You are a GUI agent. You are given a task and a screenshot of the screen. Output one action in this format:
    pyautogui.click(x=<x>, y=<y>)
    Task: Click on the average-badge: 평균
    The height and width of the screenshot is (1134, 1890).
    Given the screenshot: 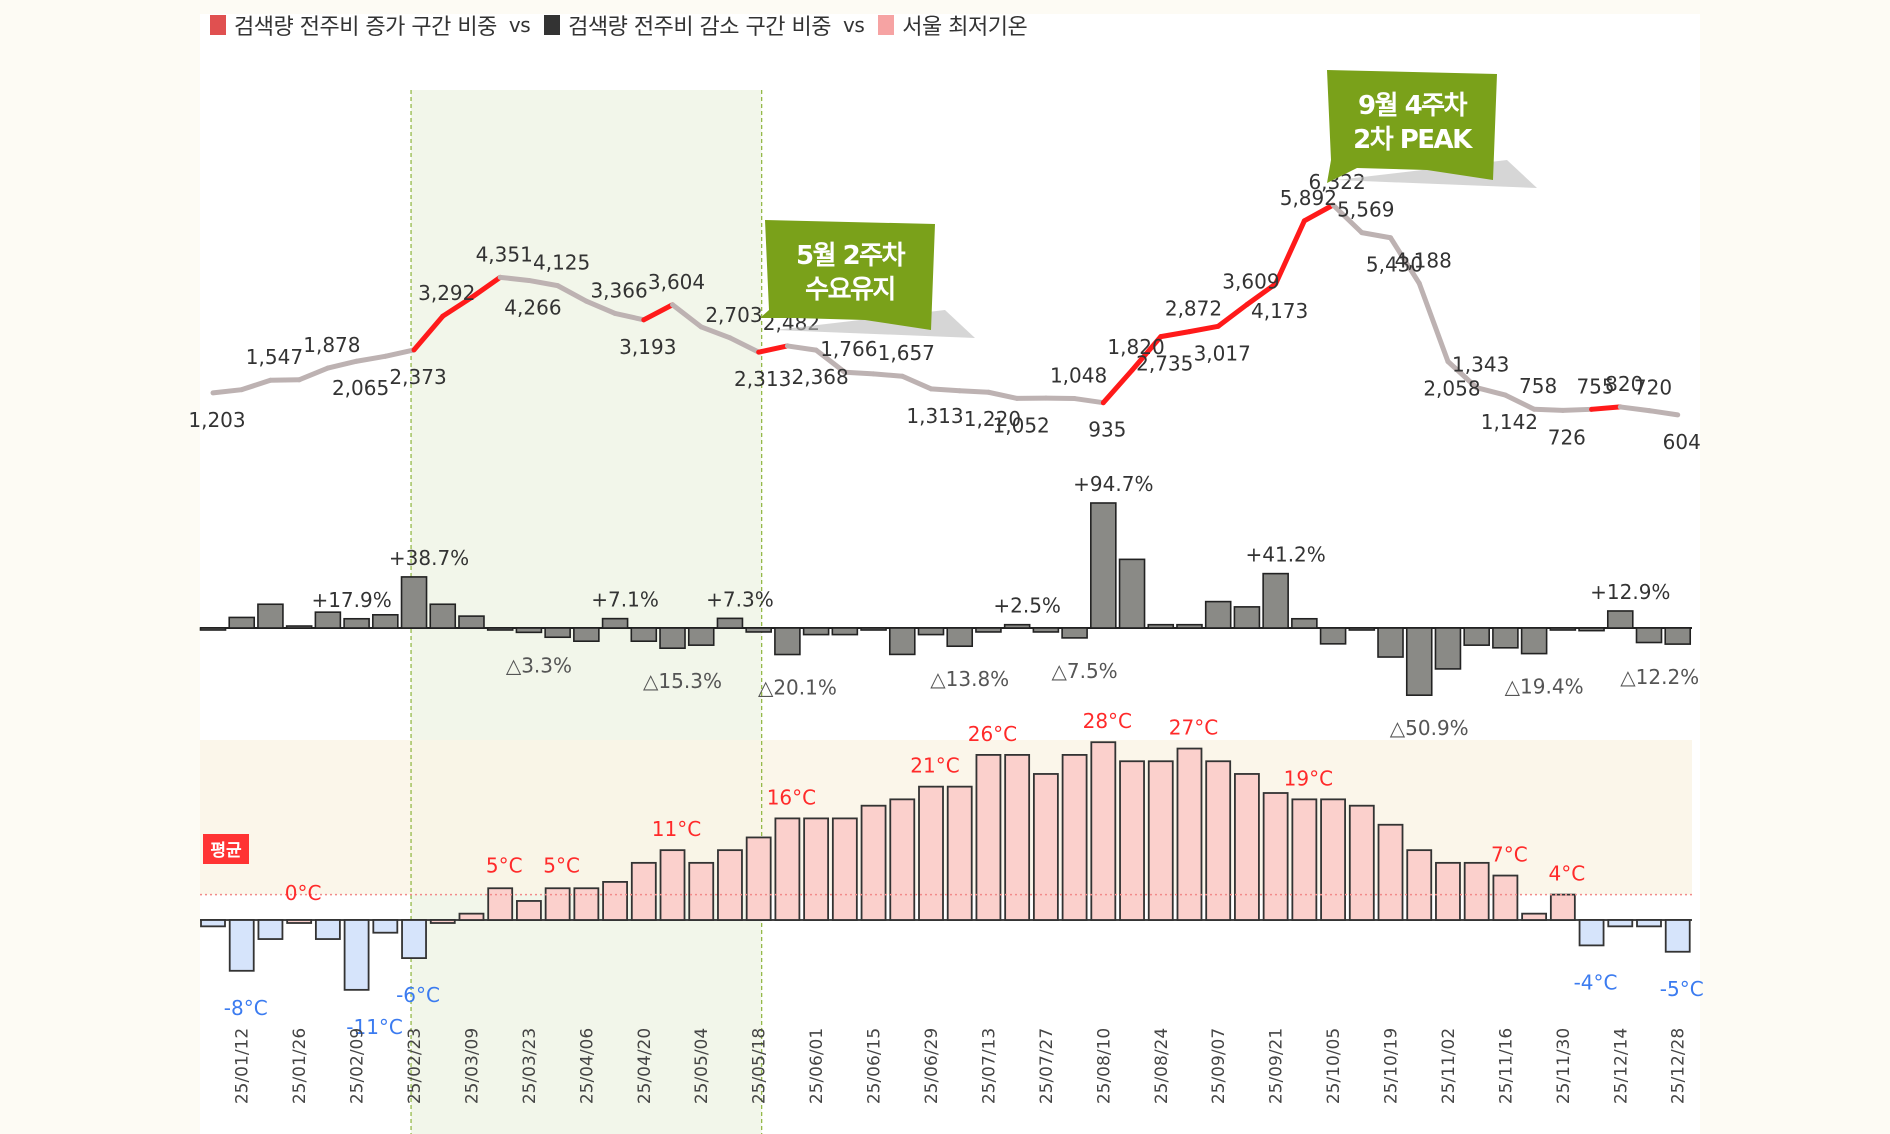 What is the action you would take?
    pyautogui.click(x=226, y=849)
    